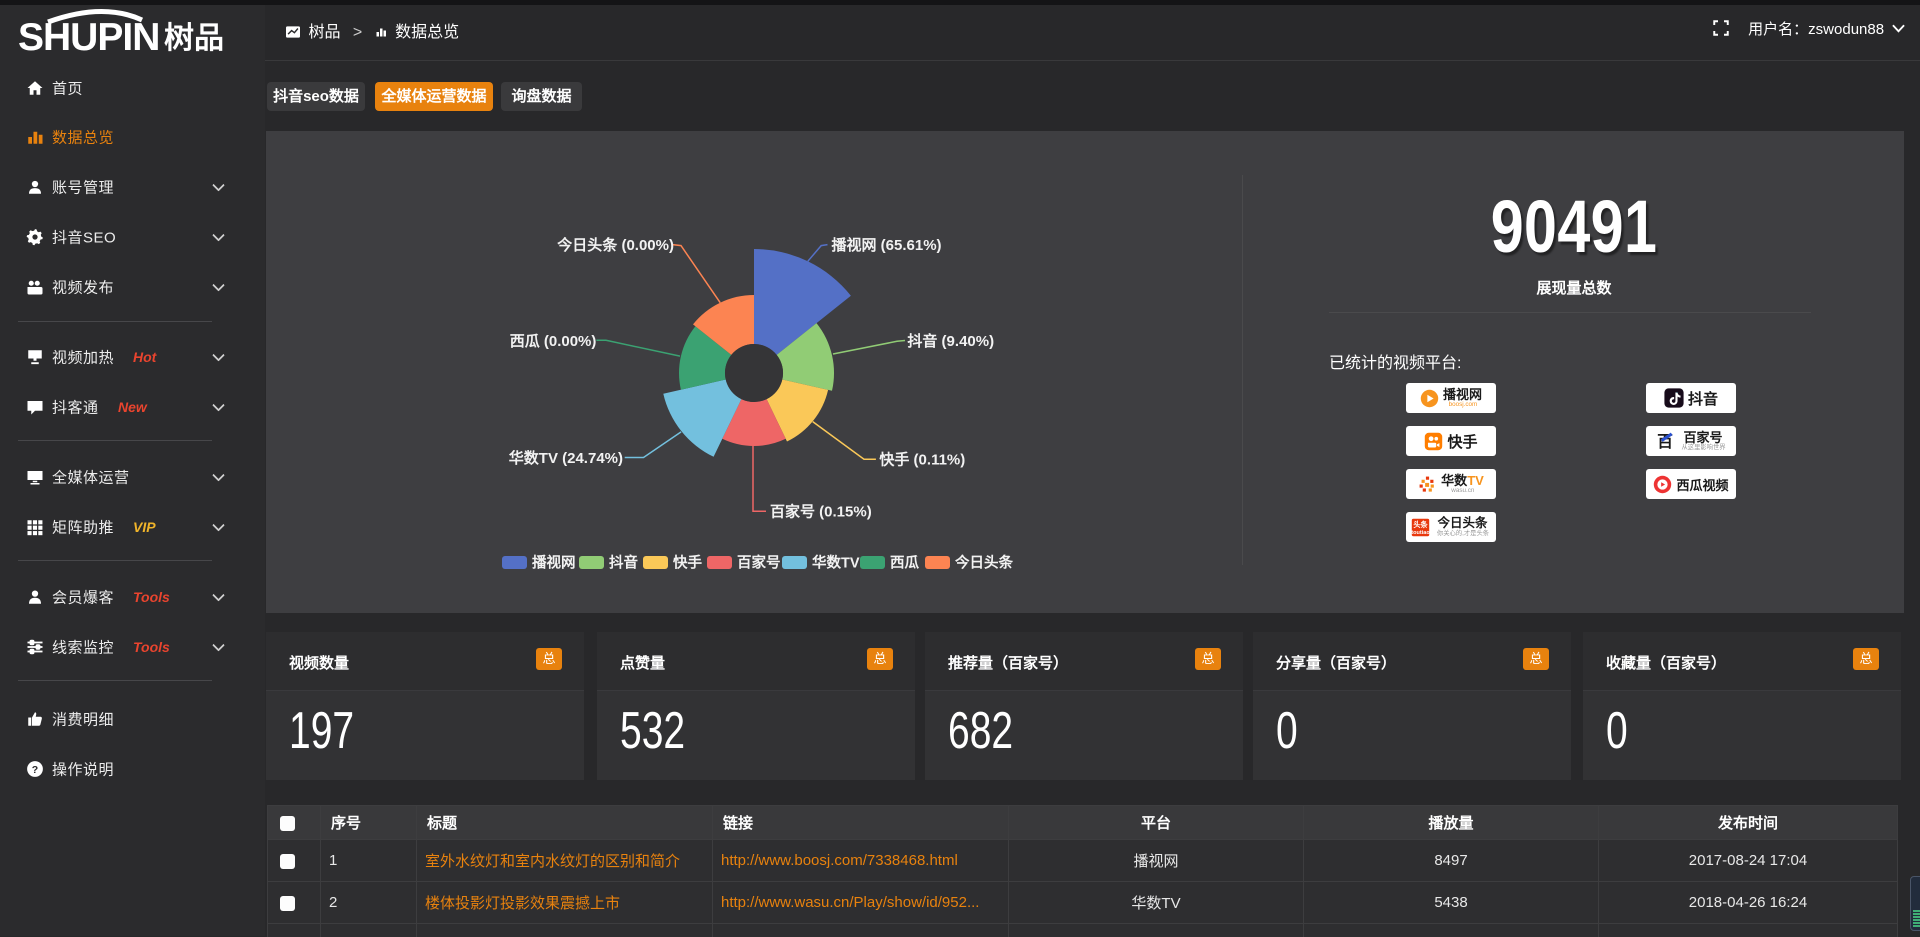  Describe the element at coordinates (623, 563) in the screenshot. I see `svg-text: 抖音` at that location.